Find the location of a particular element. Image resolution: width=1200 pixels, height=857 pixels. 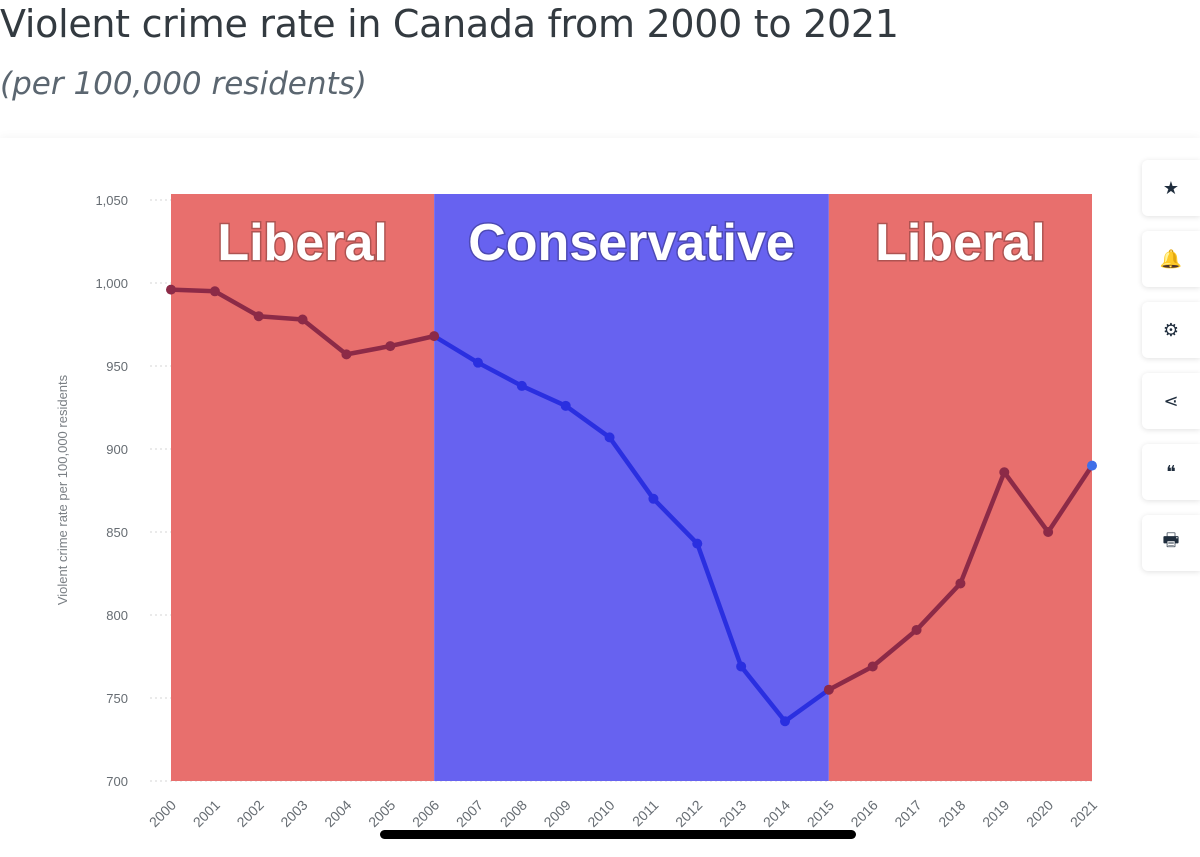

data-point-2005 is located at coordinates (390, 346).